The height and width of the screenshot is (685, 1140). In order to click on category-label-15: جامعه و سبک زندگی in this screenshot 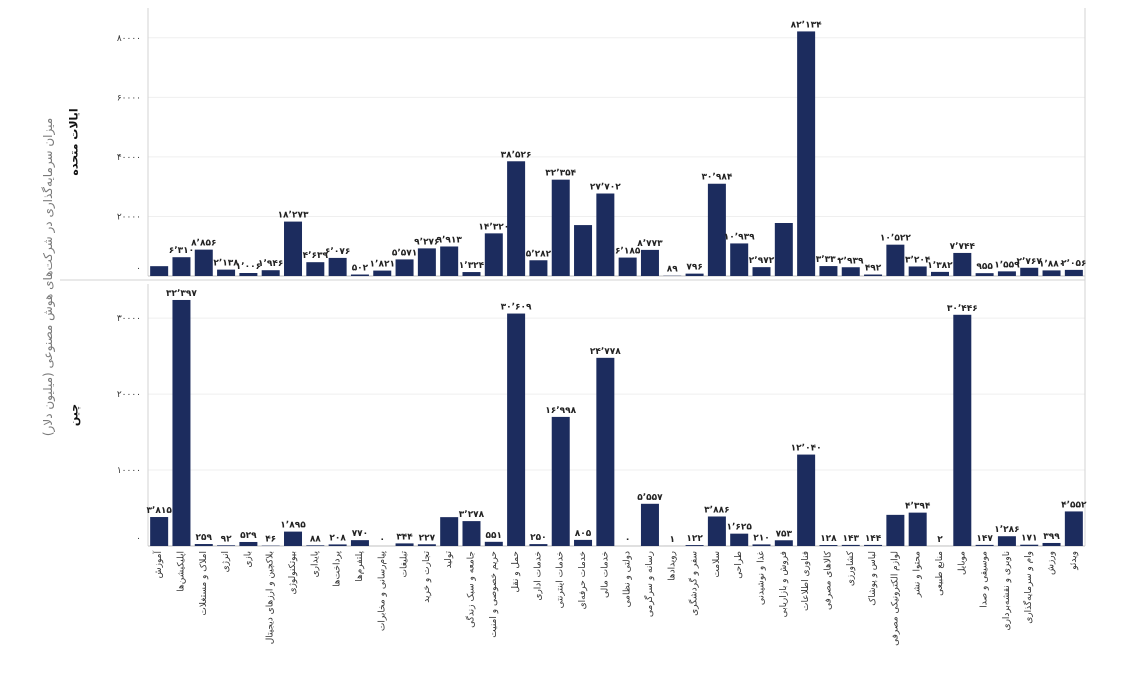, I will do `click(470, 589)`.